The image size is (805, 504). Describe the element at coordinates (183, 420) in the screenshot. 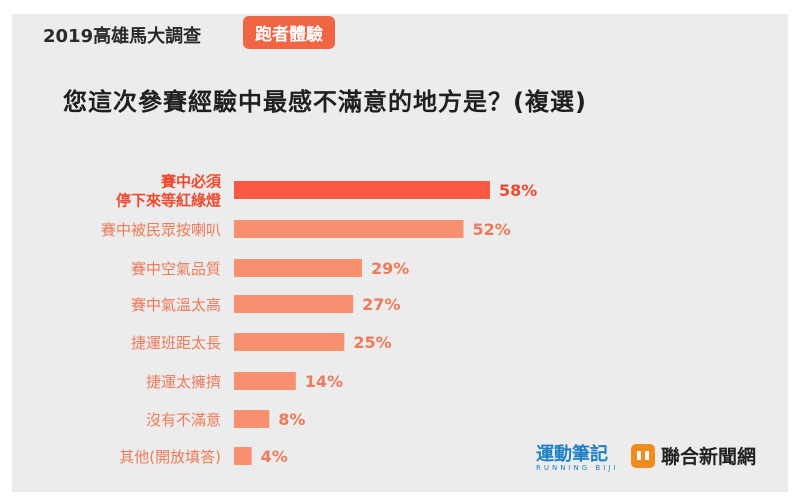

I see `category-label-6: 沒有不滿意` at that location.